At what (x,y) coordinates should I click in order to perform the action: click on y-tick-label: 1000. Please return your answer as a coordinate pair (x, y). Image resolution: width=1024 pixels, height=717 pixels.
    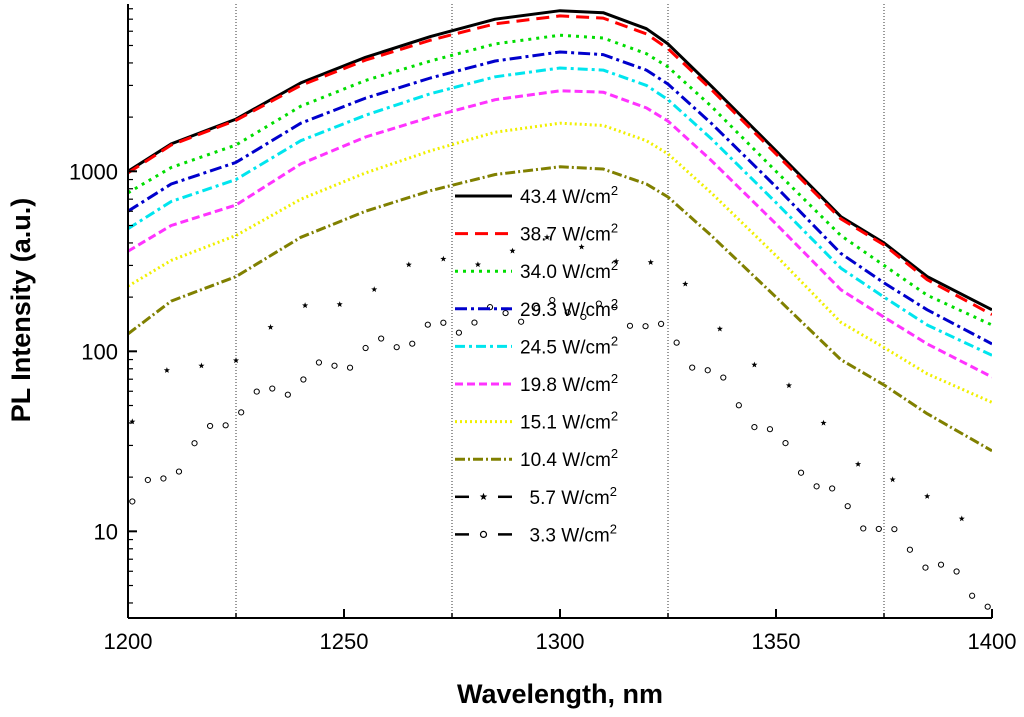
    Looking at the image, I should click on (93, 171).